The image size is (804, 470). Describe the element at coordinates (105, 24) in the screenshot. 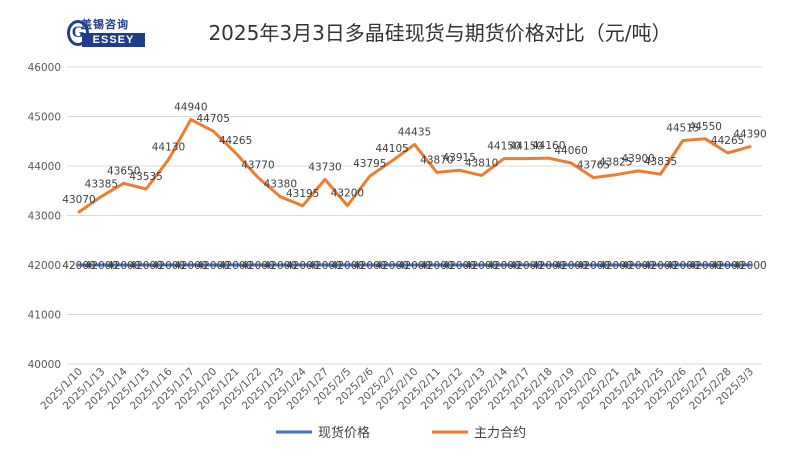

I see `logo-chinese-text: 盖锡咨询` at that location.